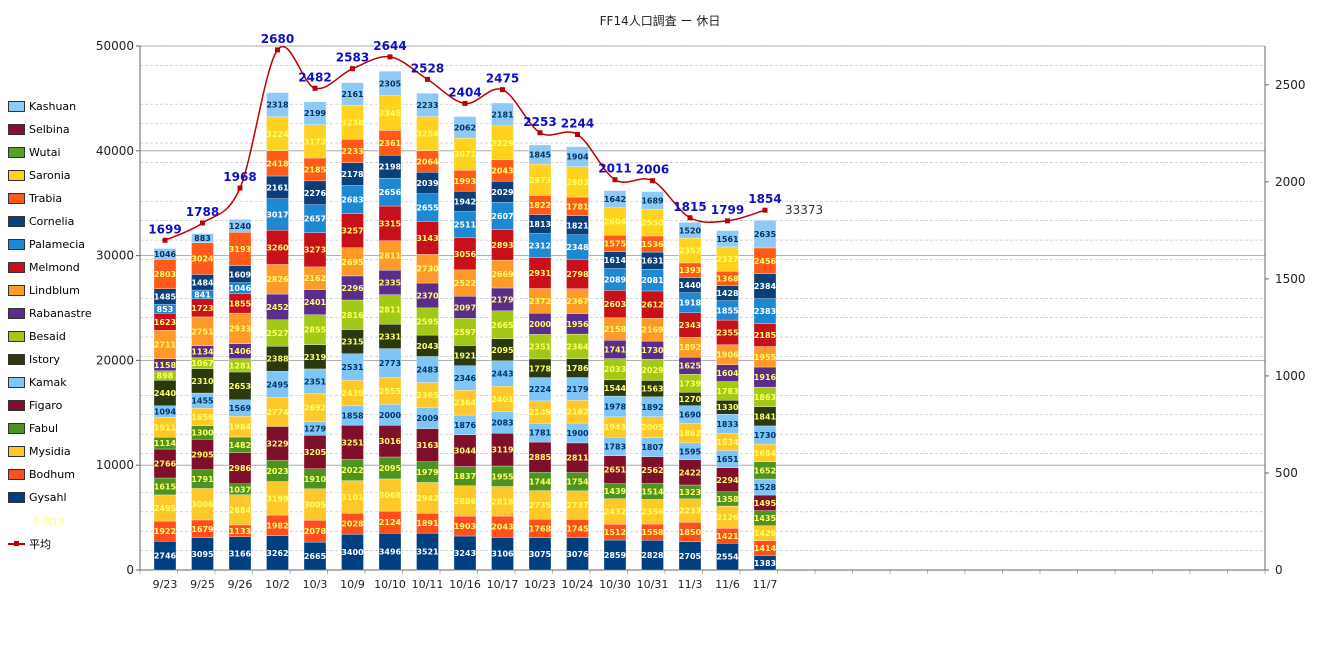 This screenshot has width=1320, height=658. Describe the element at coordinates (315, 278) in the screenshot. I see `bar-data-label: 2162` at that location.